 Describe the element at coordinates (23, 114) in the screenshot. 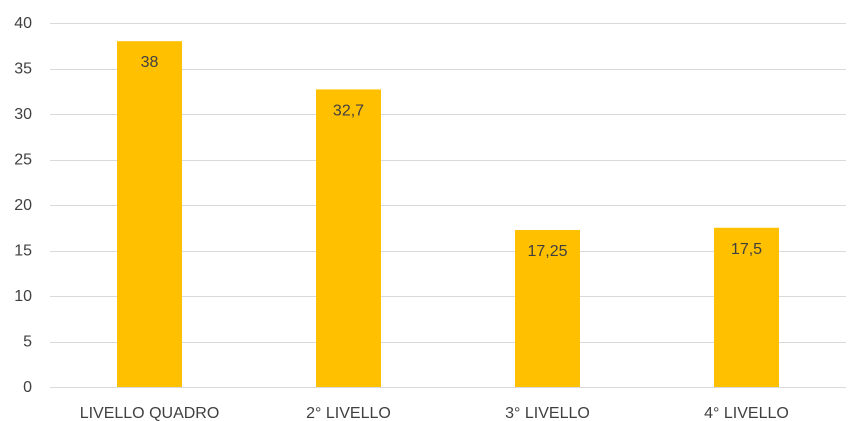

I see `y-tick-label: 30` at that location.